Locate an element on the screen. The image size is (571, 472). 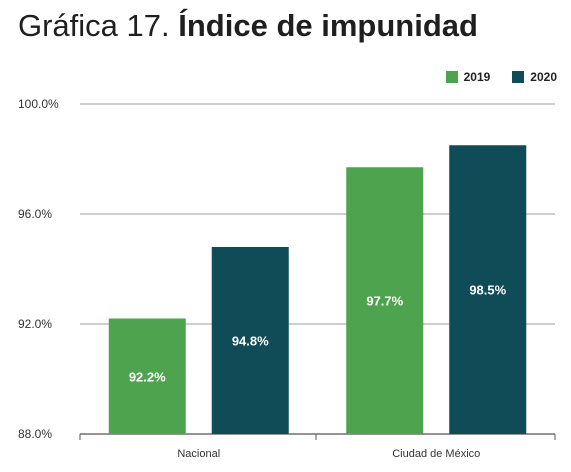
legend-label-2020: 2020 is located at coordinates (543, 77).